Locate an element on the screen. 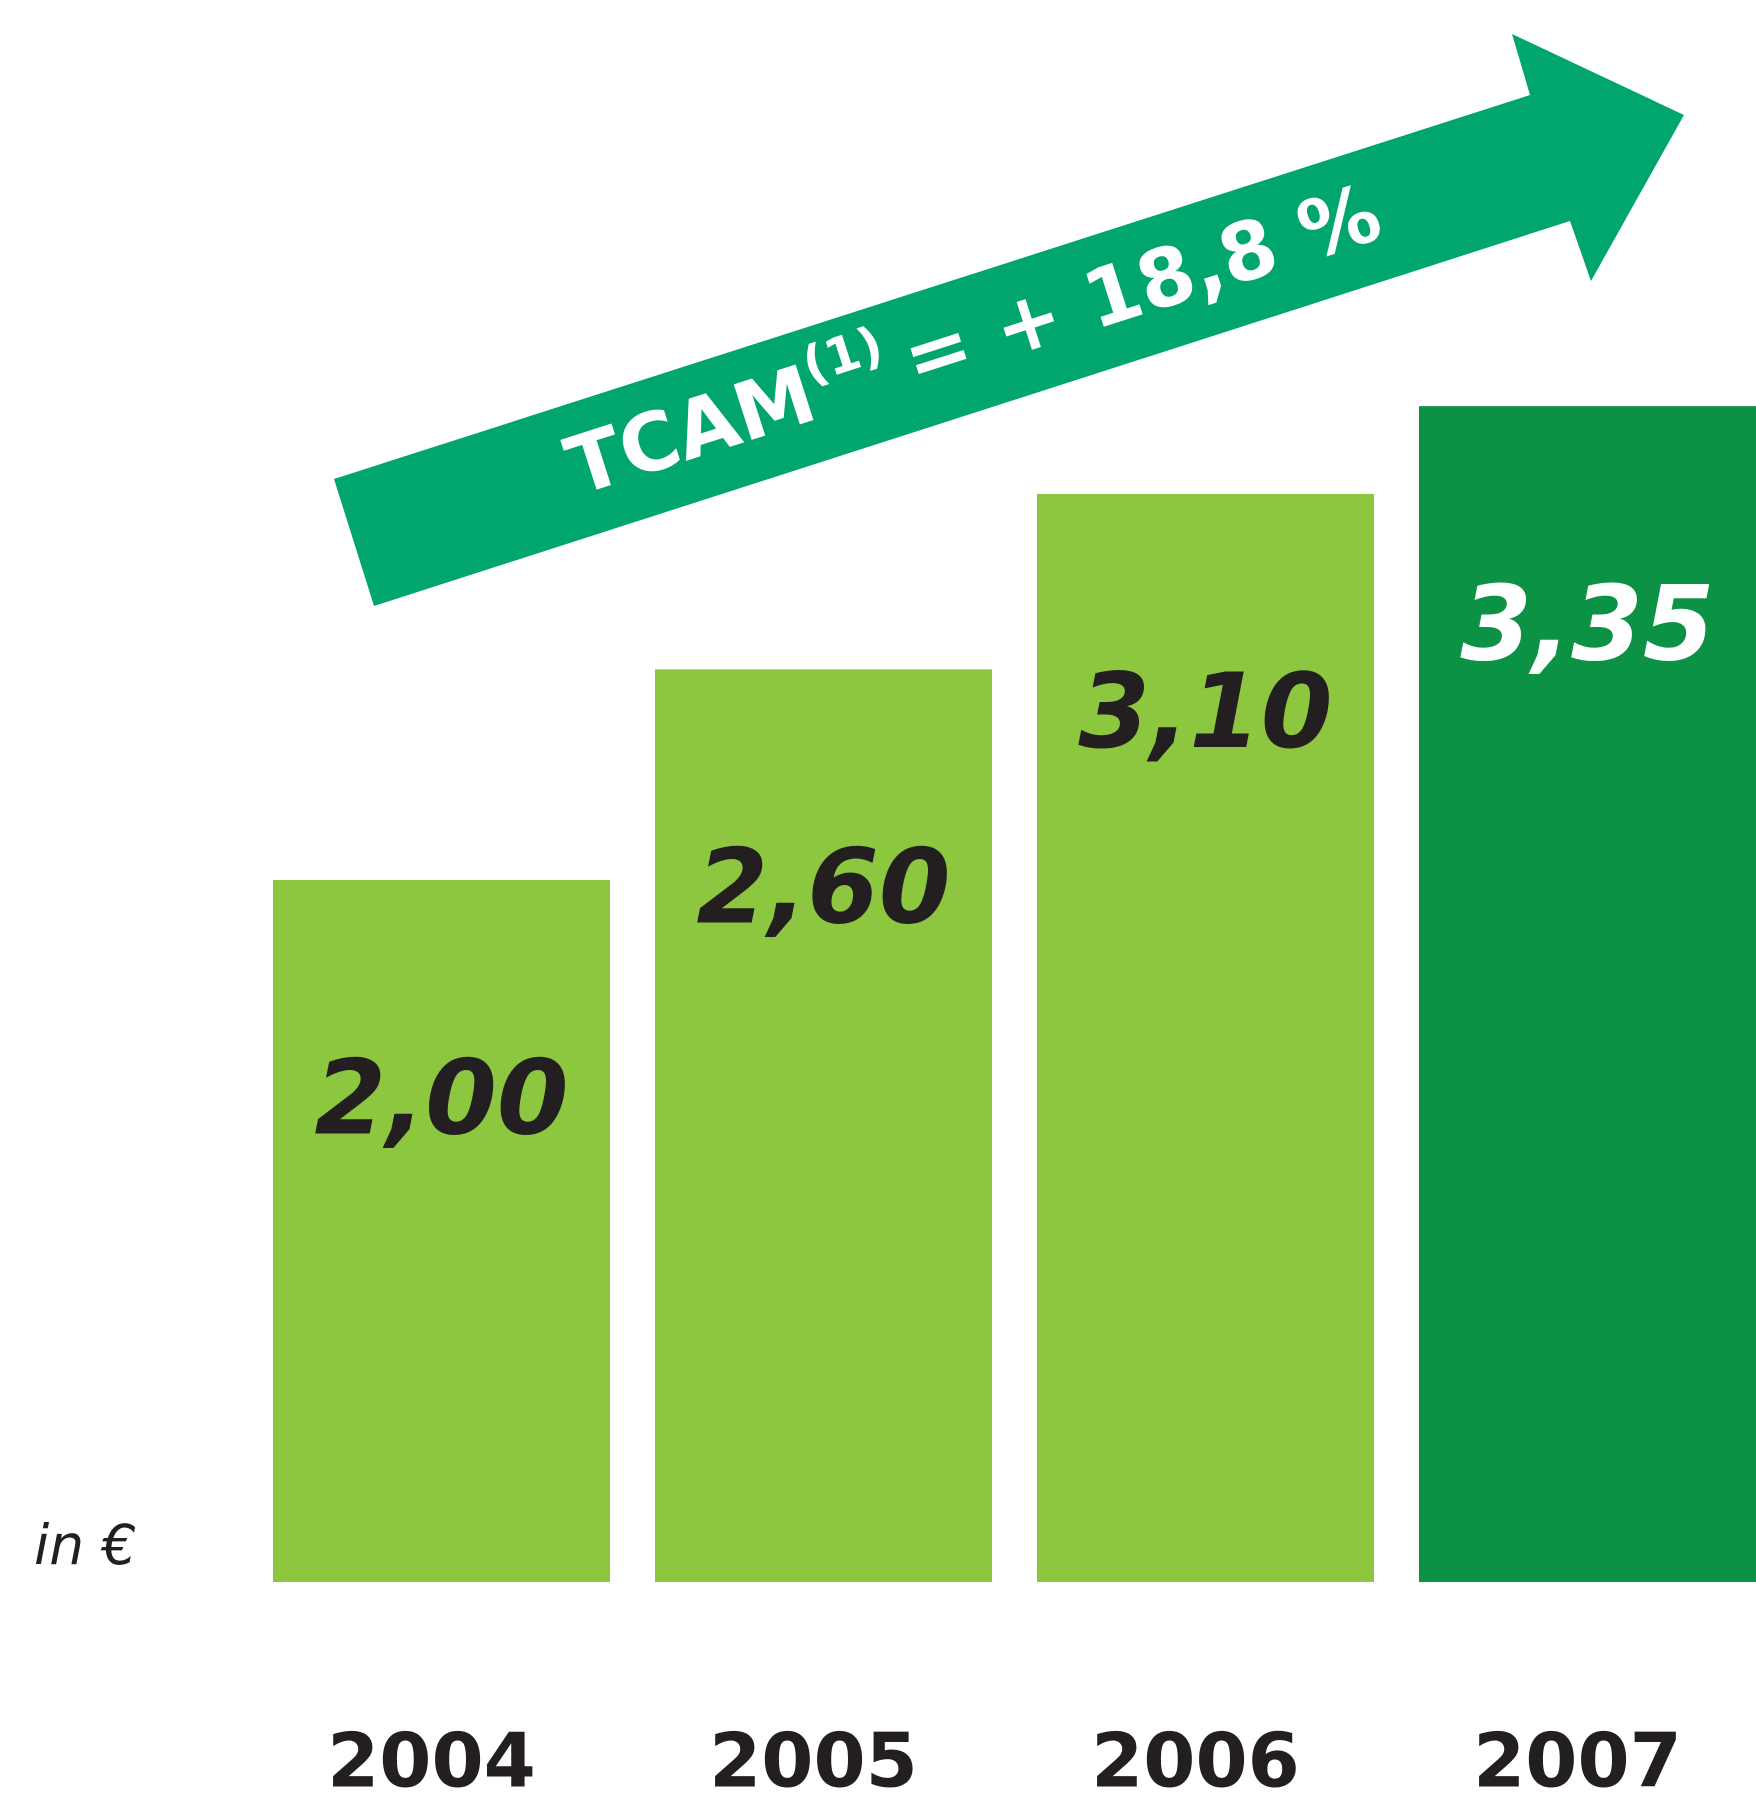 This screenshot has height=1799, width=1756. value-label: 2,60 is located at coordinates (823, 888).